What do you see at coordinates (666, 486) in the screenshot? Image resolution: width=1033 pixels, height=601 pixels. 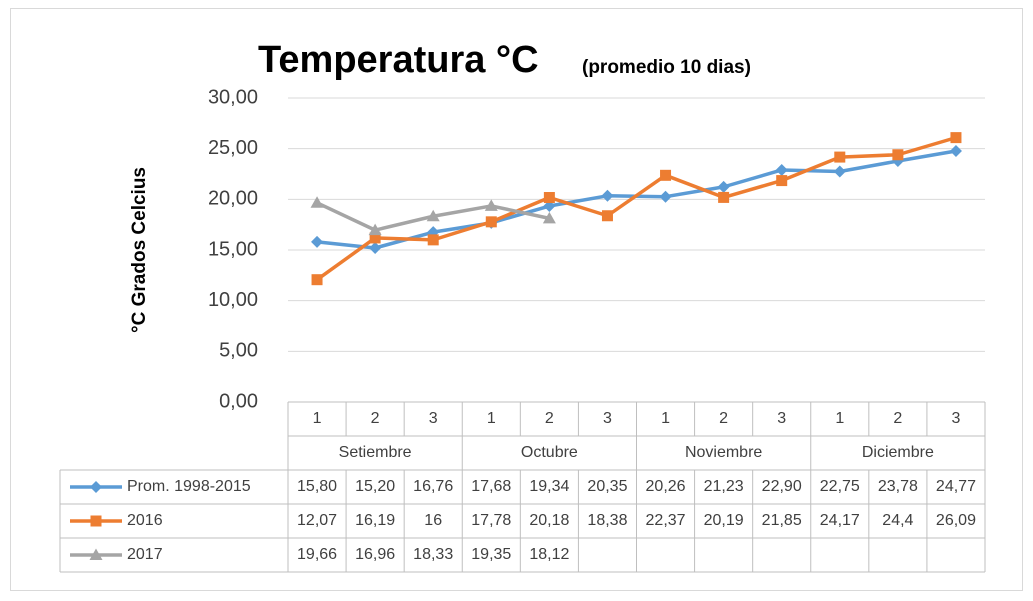 I see `table-value: 20,26` at bounding box center [666, 486].